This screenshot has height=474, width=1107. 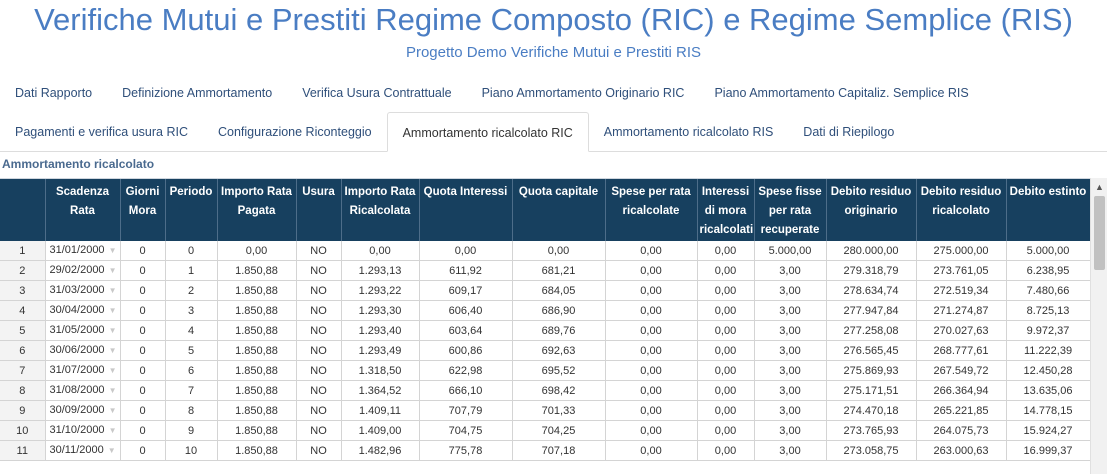 I want to click on grid-cell: 1.293,22, so click(x=380, y=290).